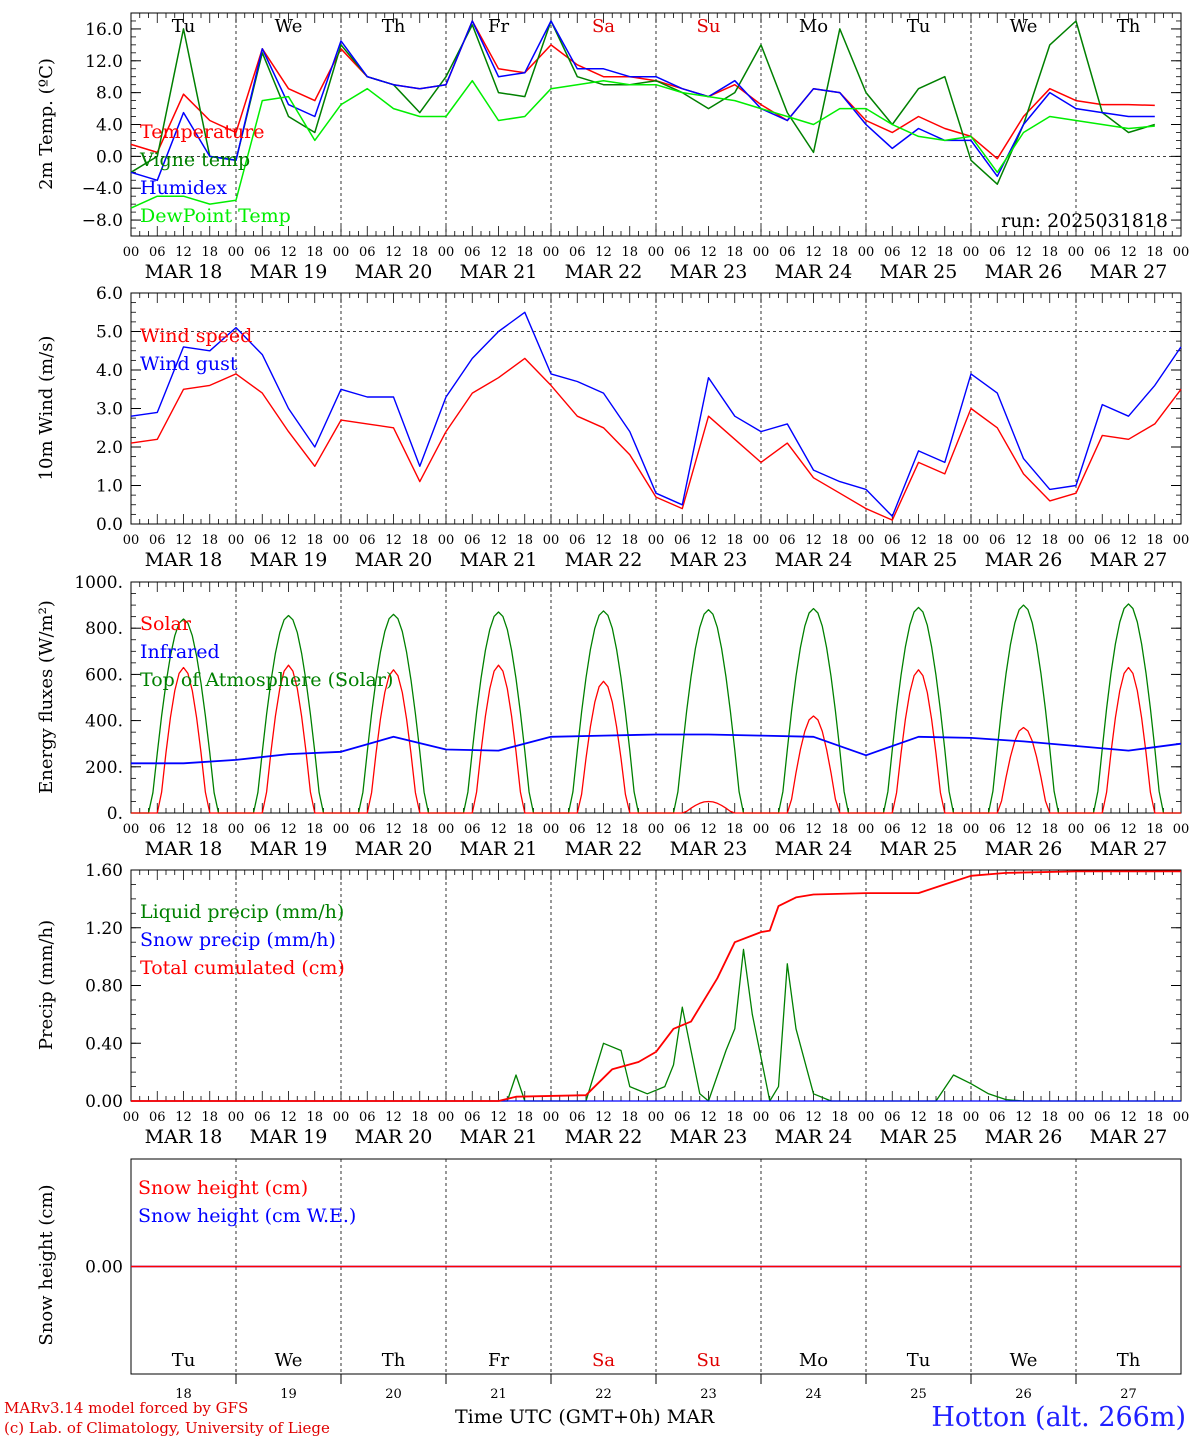  What do you see at coordinates (1058, 1417) in the screenshot?
I see `station-name: Hotton (alt. 266m)` at bounding box center [1058, 1417].